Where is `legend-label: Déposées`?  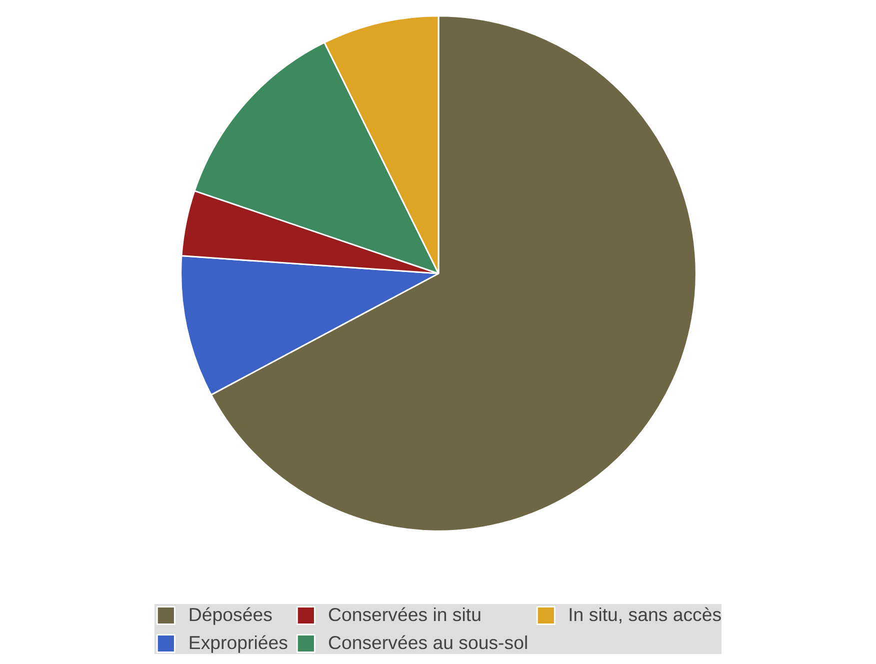
legend-label: Déposées is located at coordinates (230, 615).